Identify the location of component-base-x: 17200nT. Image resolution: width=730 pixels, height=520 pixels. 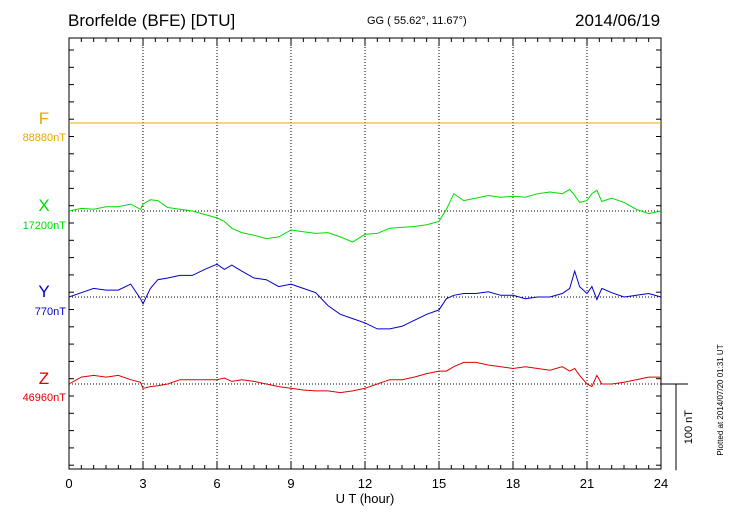
(45, 226).